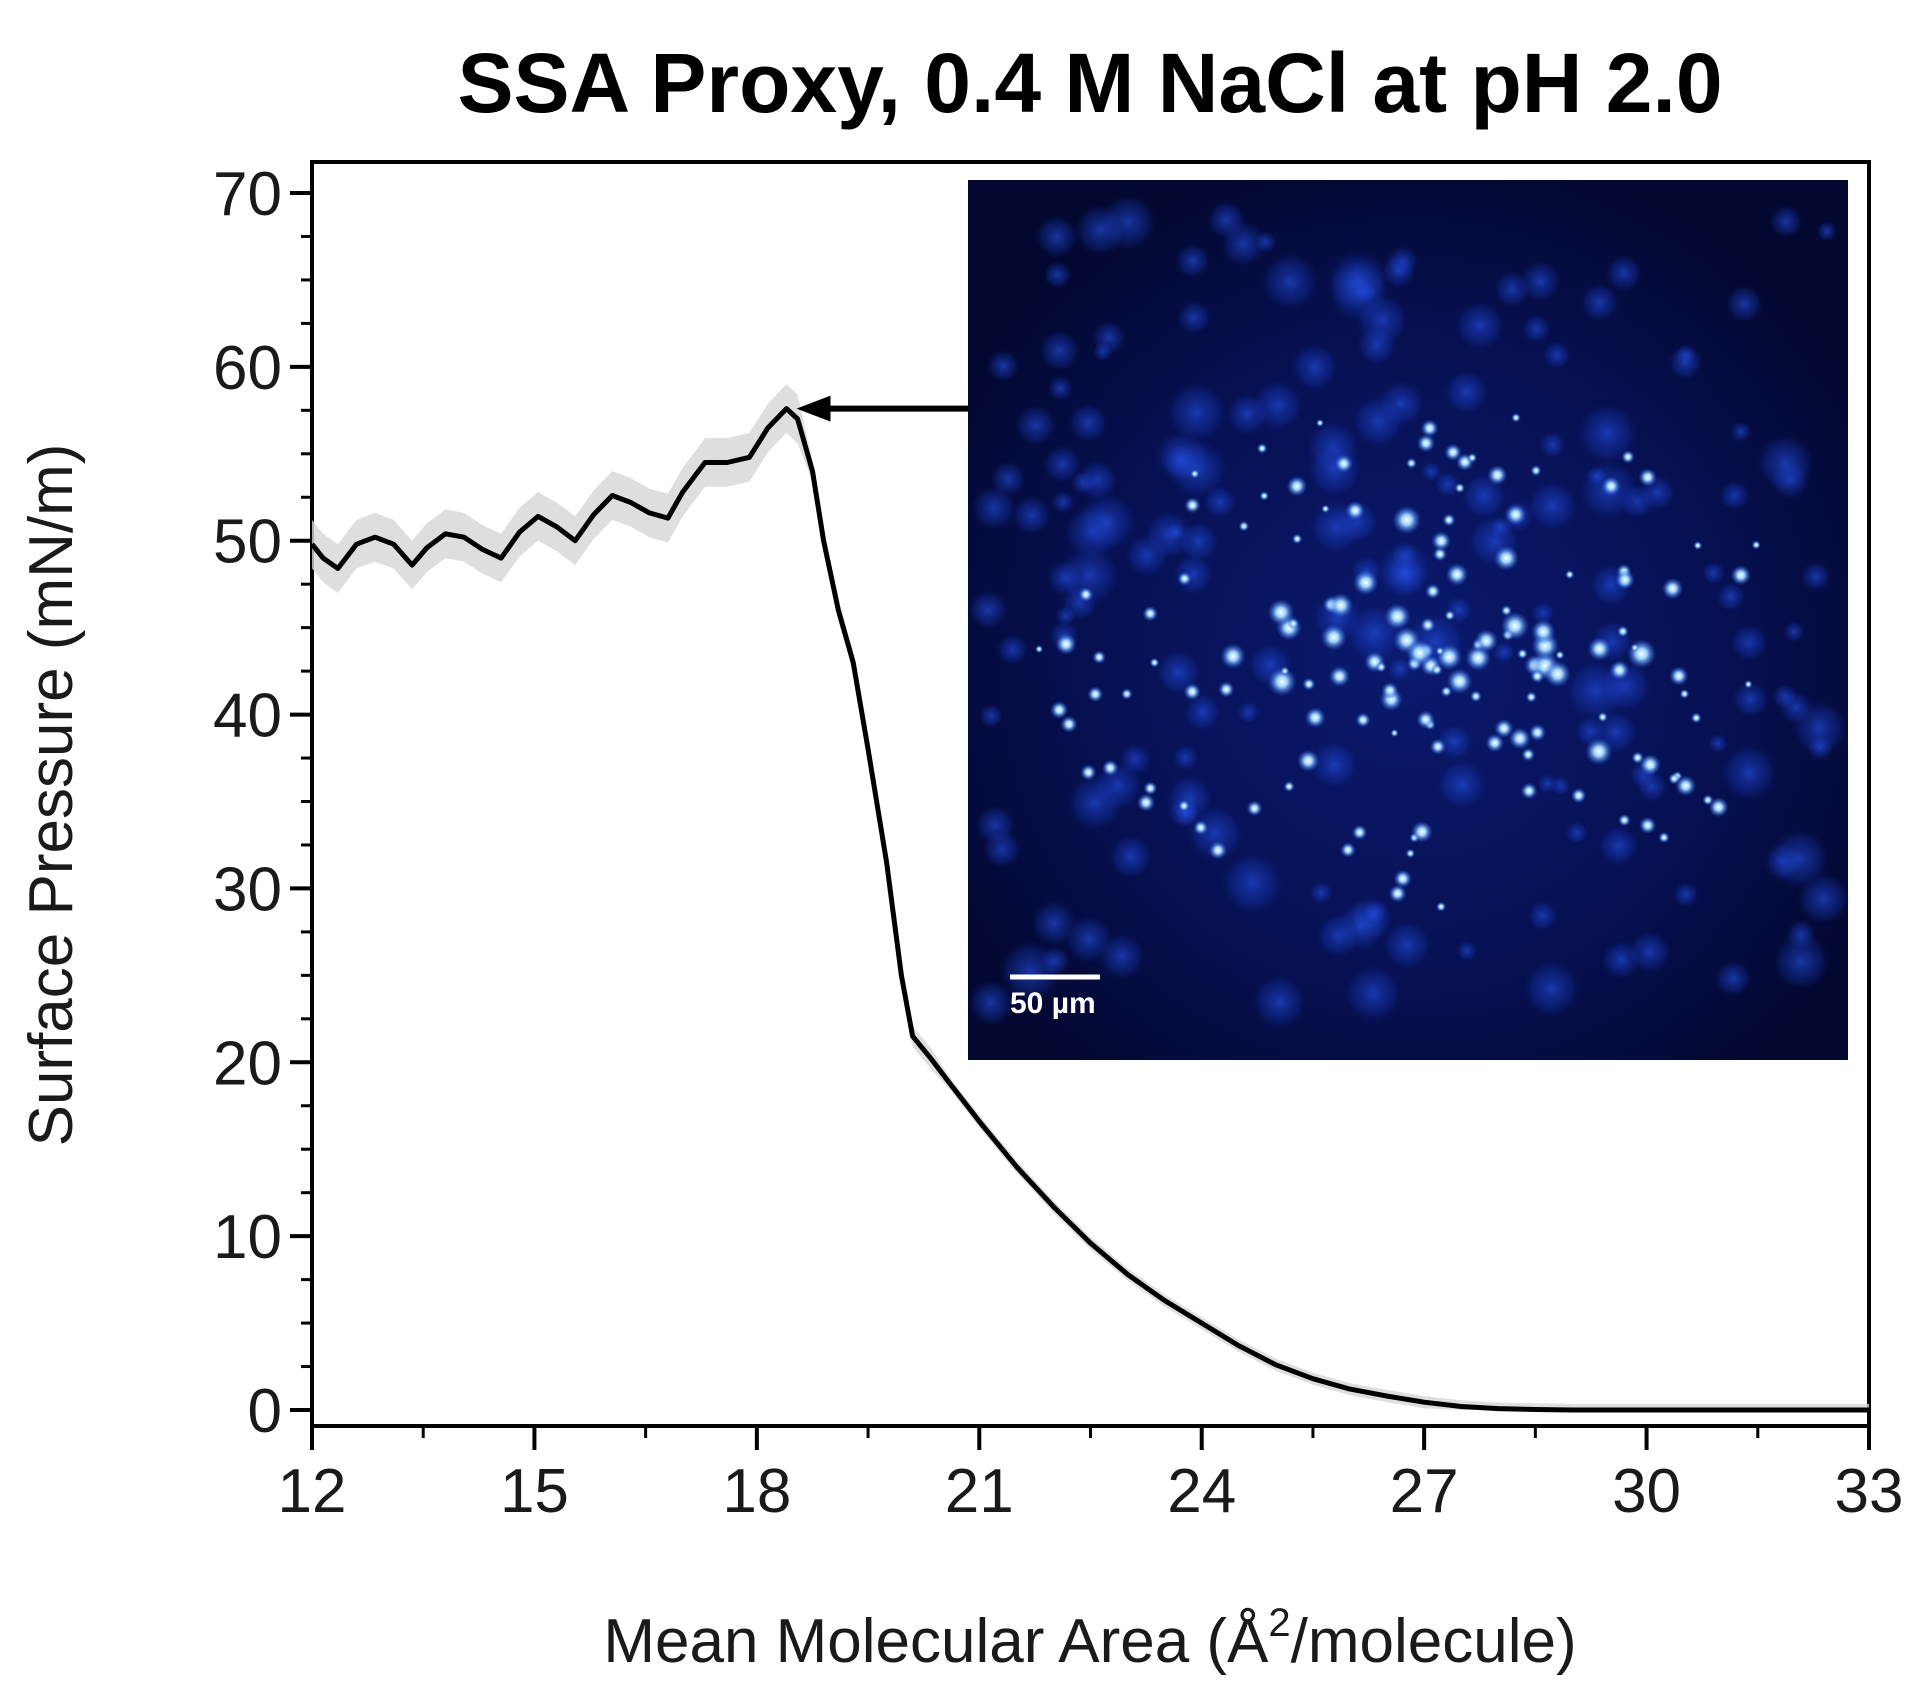 Image resolution: width=1928 pixels, height=1703 pixels. I want to click on y-tick-label: 40, so click(247, 716).